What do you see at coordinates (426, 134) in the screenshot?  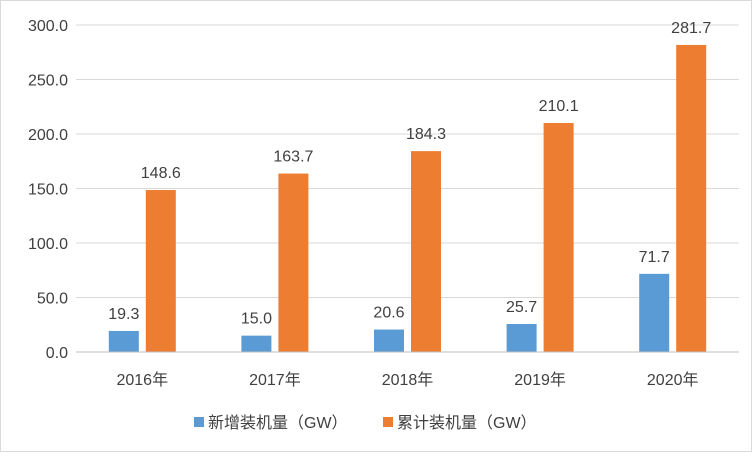 I see `data-label: 184.3` at bounding box center [426, 134].